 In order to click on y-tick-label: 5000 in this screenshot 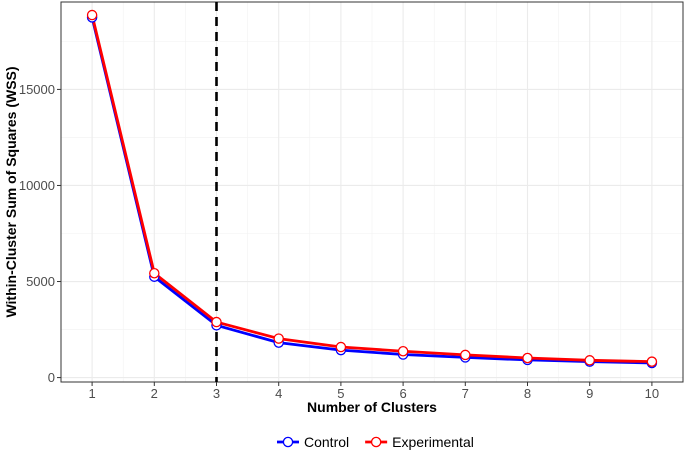, I will do `click(40, 281)`.